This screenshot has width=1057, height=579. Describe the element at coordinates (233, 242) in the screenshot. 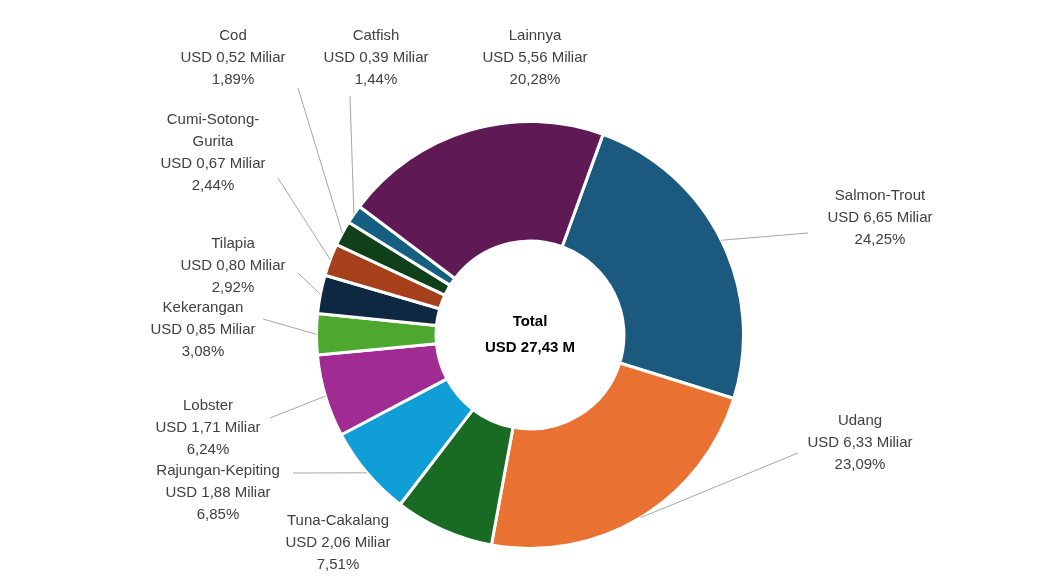

I see `slice-label: Tilapia` at that location.